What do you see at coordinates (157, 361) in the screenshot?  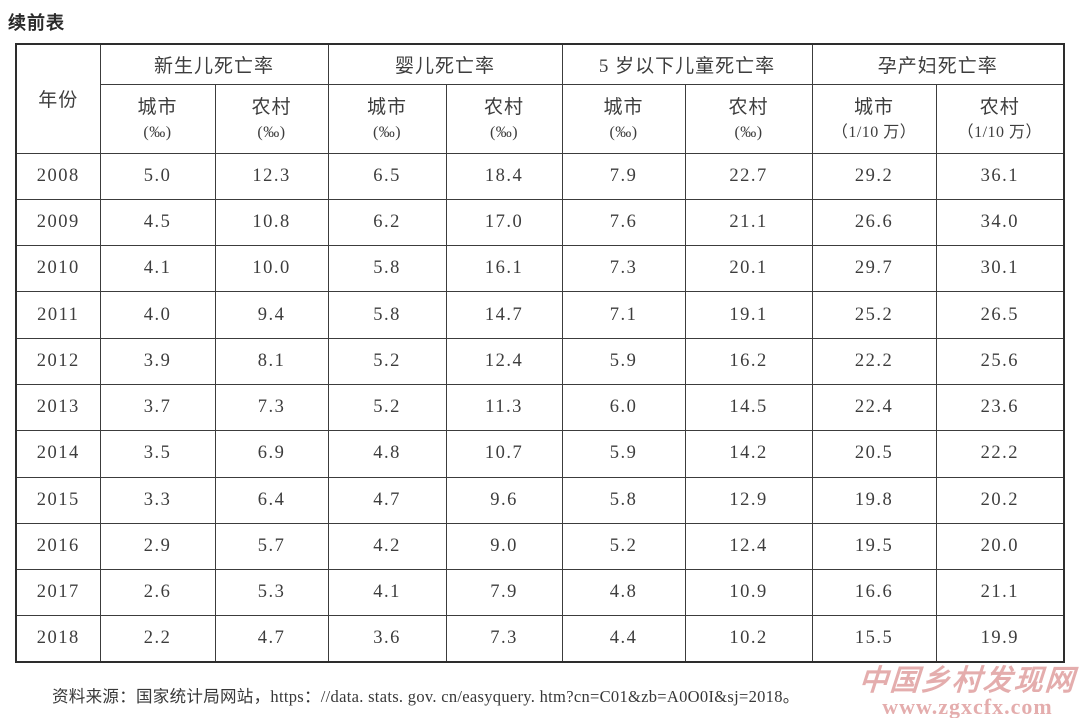 I see `value-cell: 3.9` at bounding box center [157, 361].